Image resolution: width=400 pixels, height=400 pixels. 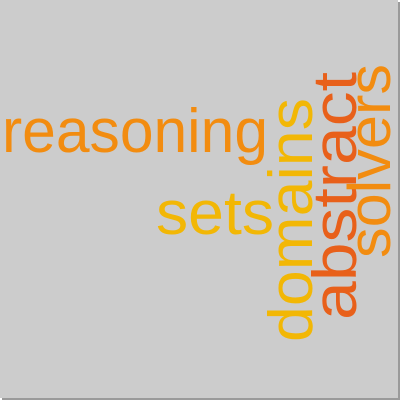 What do you see at coordinates (201, 399) in the screenshot?
I see `frame-shadow-bottom` at bounding box center [201, 399].